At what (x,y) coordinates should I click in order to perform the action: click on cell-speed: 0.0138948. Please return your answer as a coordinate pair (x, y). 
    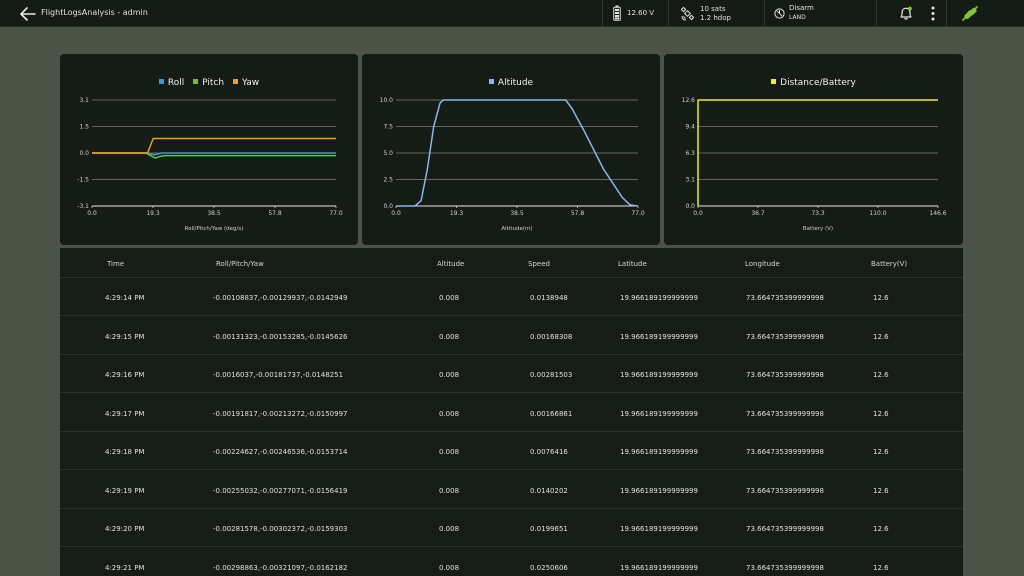
    Looking at the image, I should click on (549, 298).